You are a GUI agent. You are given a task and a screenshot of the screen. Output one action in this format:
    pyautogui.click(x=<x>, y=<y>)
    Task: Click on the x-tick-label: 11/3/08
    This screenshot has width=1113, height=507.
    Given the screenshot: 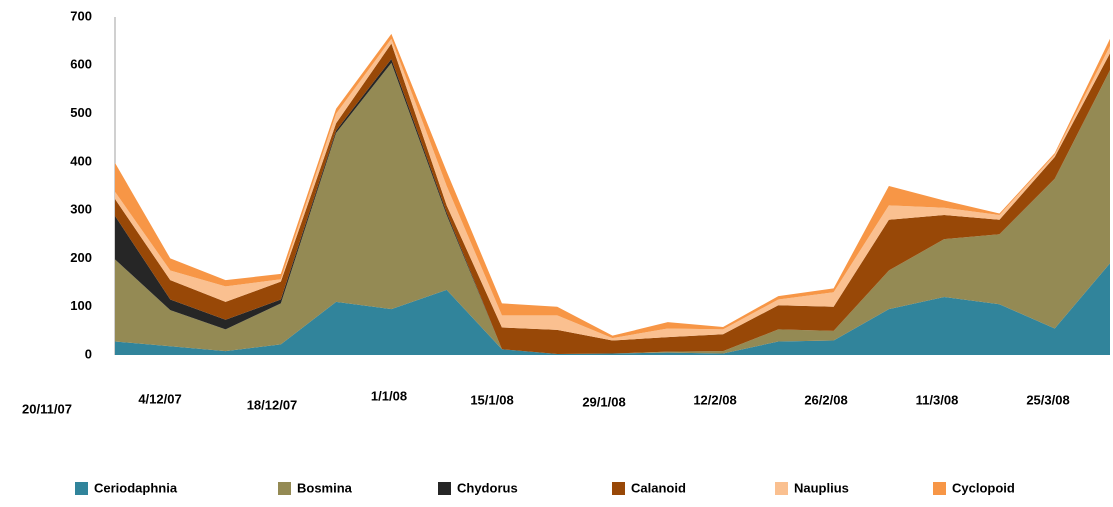 What is the action you would take?
    pyautogui.click(x=937, y=399)
    